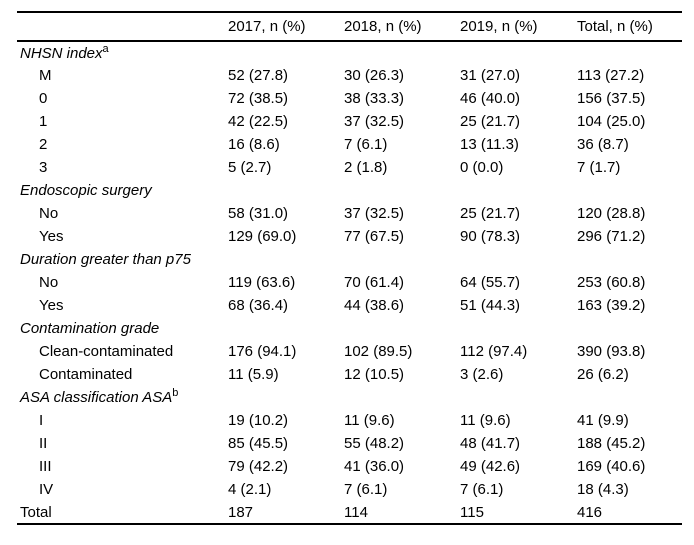  Describe the element at coordinates (253, 374) in the screenshot. I see `cell-value: 11 (5.9)` at that location.